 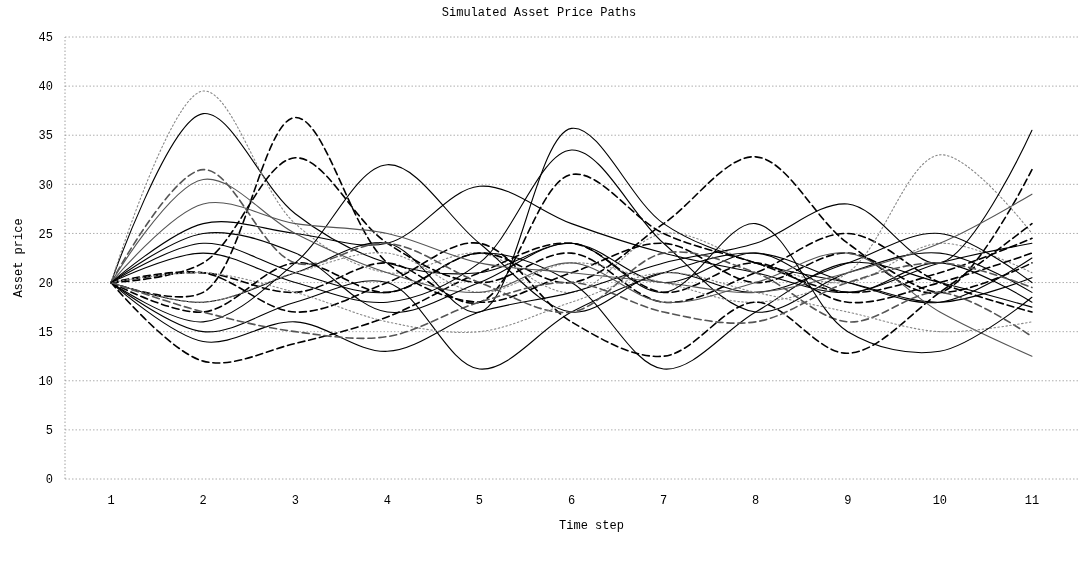 What do you see at coordinates (45, 332) in the screenshot?
I see `y-tick-label: 15` at bounding box center [45, 332].